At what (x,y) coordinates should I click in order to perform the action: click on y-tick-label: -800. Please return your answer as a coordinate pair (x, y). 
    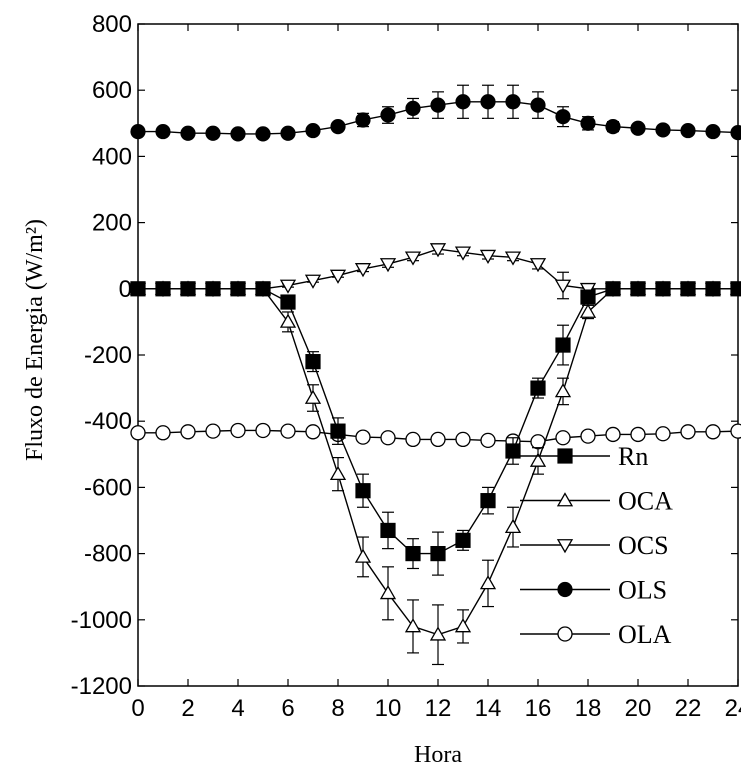
    Looking at the image, I should click on (108, 554).